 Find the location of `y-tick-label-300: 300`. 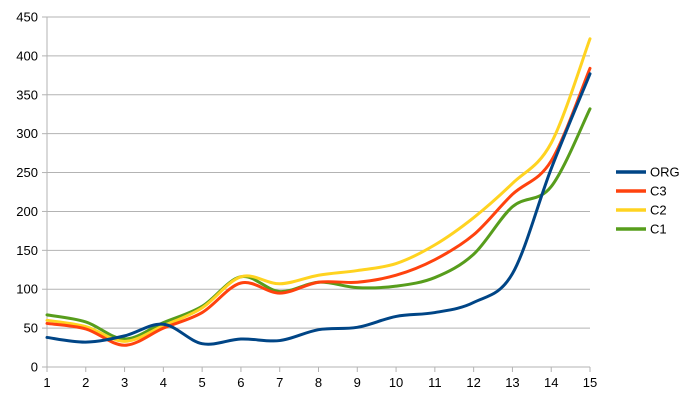

y-tick-label-300: 300 is located at coordinates (27, 133).